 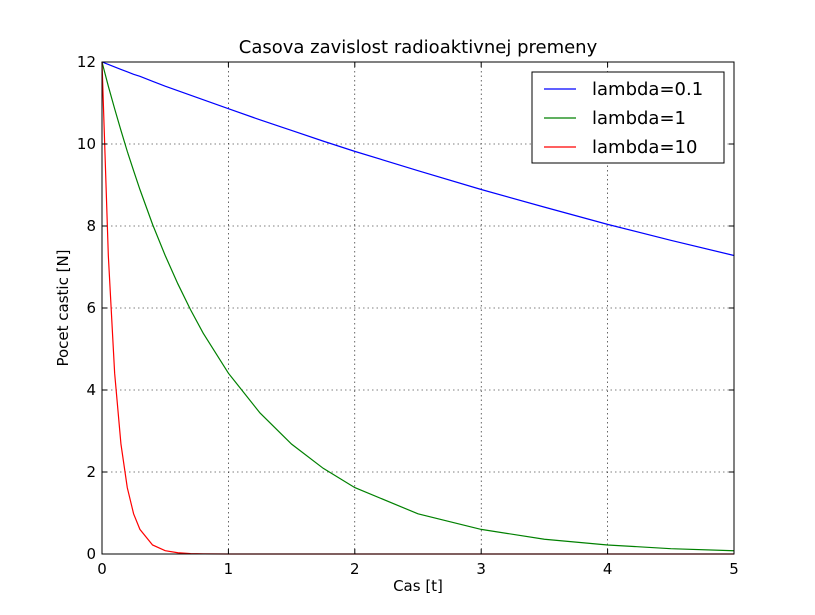 What do you see at coordinates (418, 47) in the screenshot?
I see `chart-title: Casova zavislost radioaktivnej premeny` at bounding box center [418, 47].